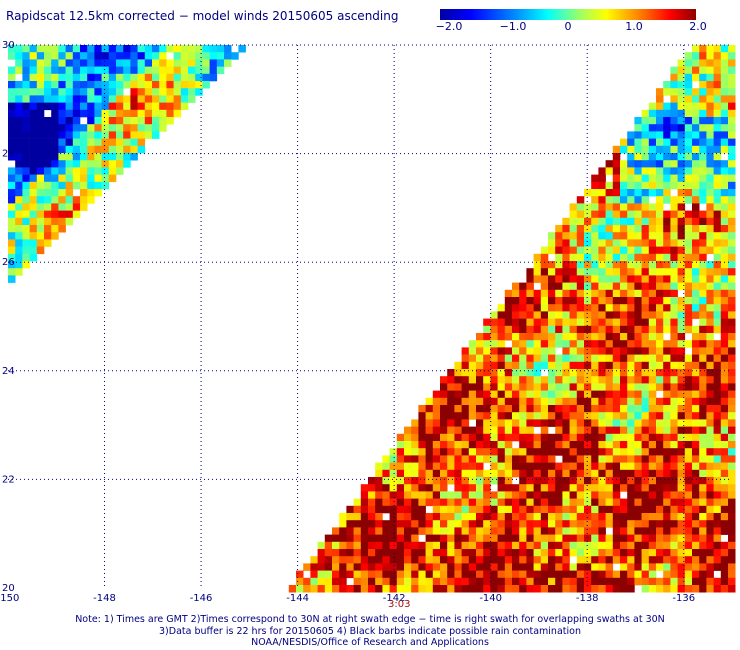 This screenshot has height=650, width=740. Describe the element at coordinates (394, 598) in the screenshot. I see `longitude-label: -142` at that location.